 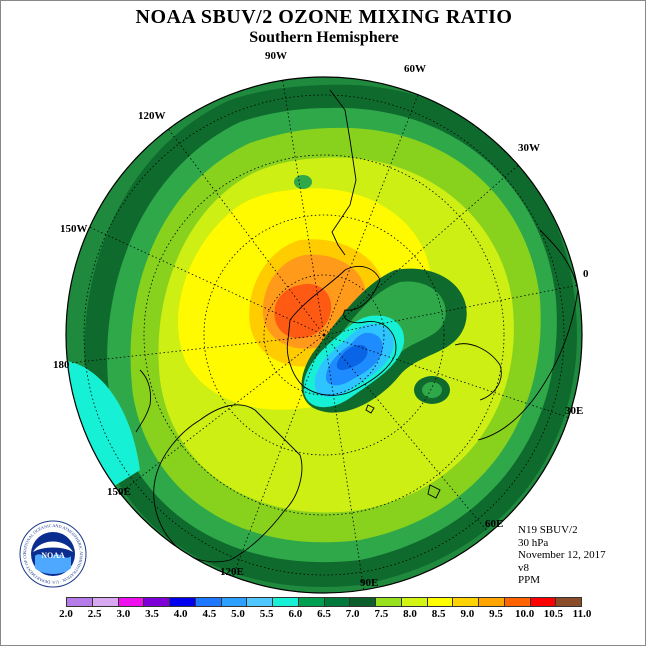 What do you see at coordinates (66, 614) in the screenshot?
I see `colorbar-tick-label: 2.0` at bounding box center [66, 614].